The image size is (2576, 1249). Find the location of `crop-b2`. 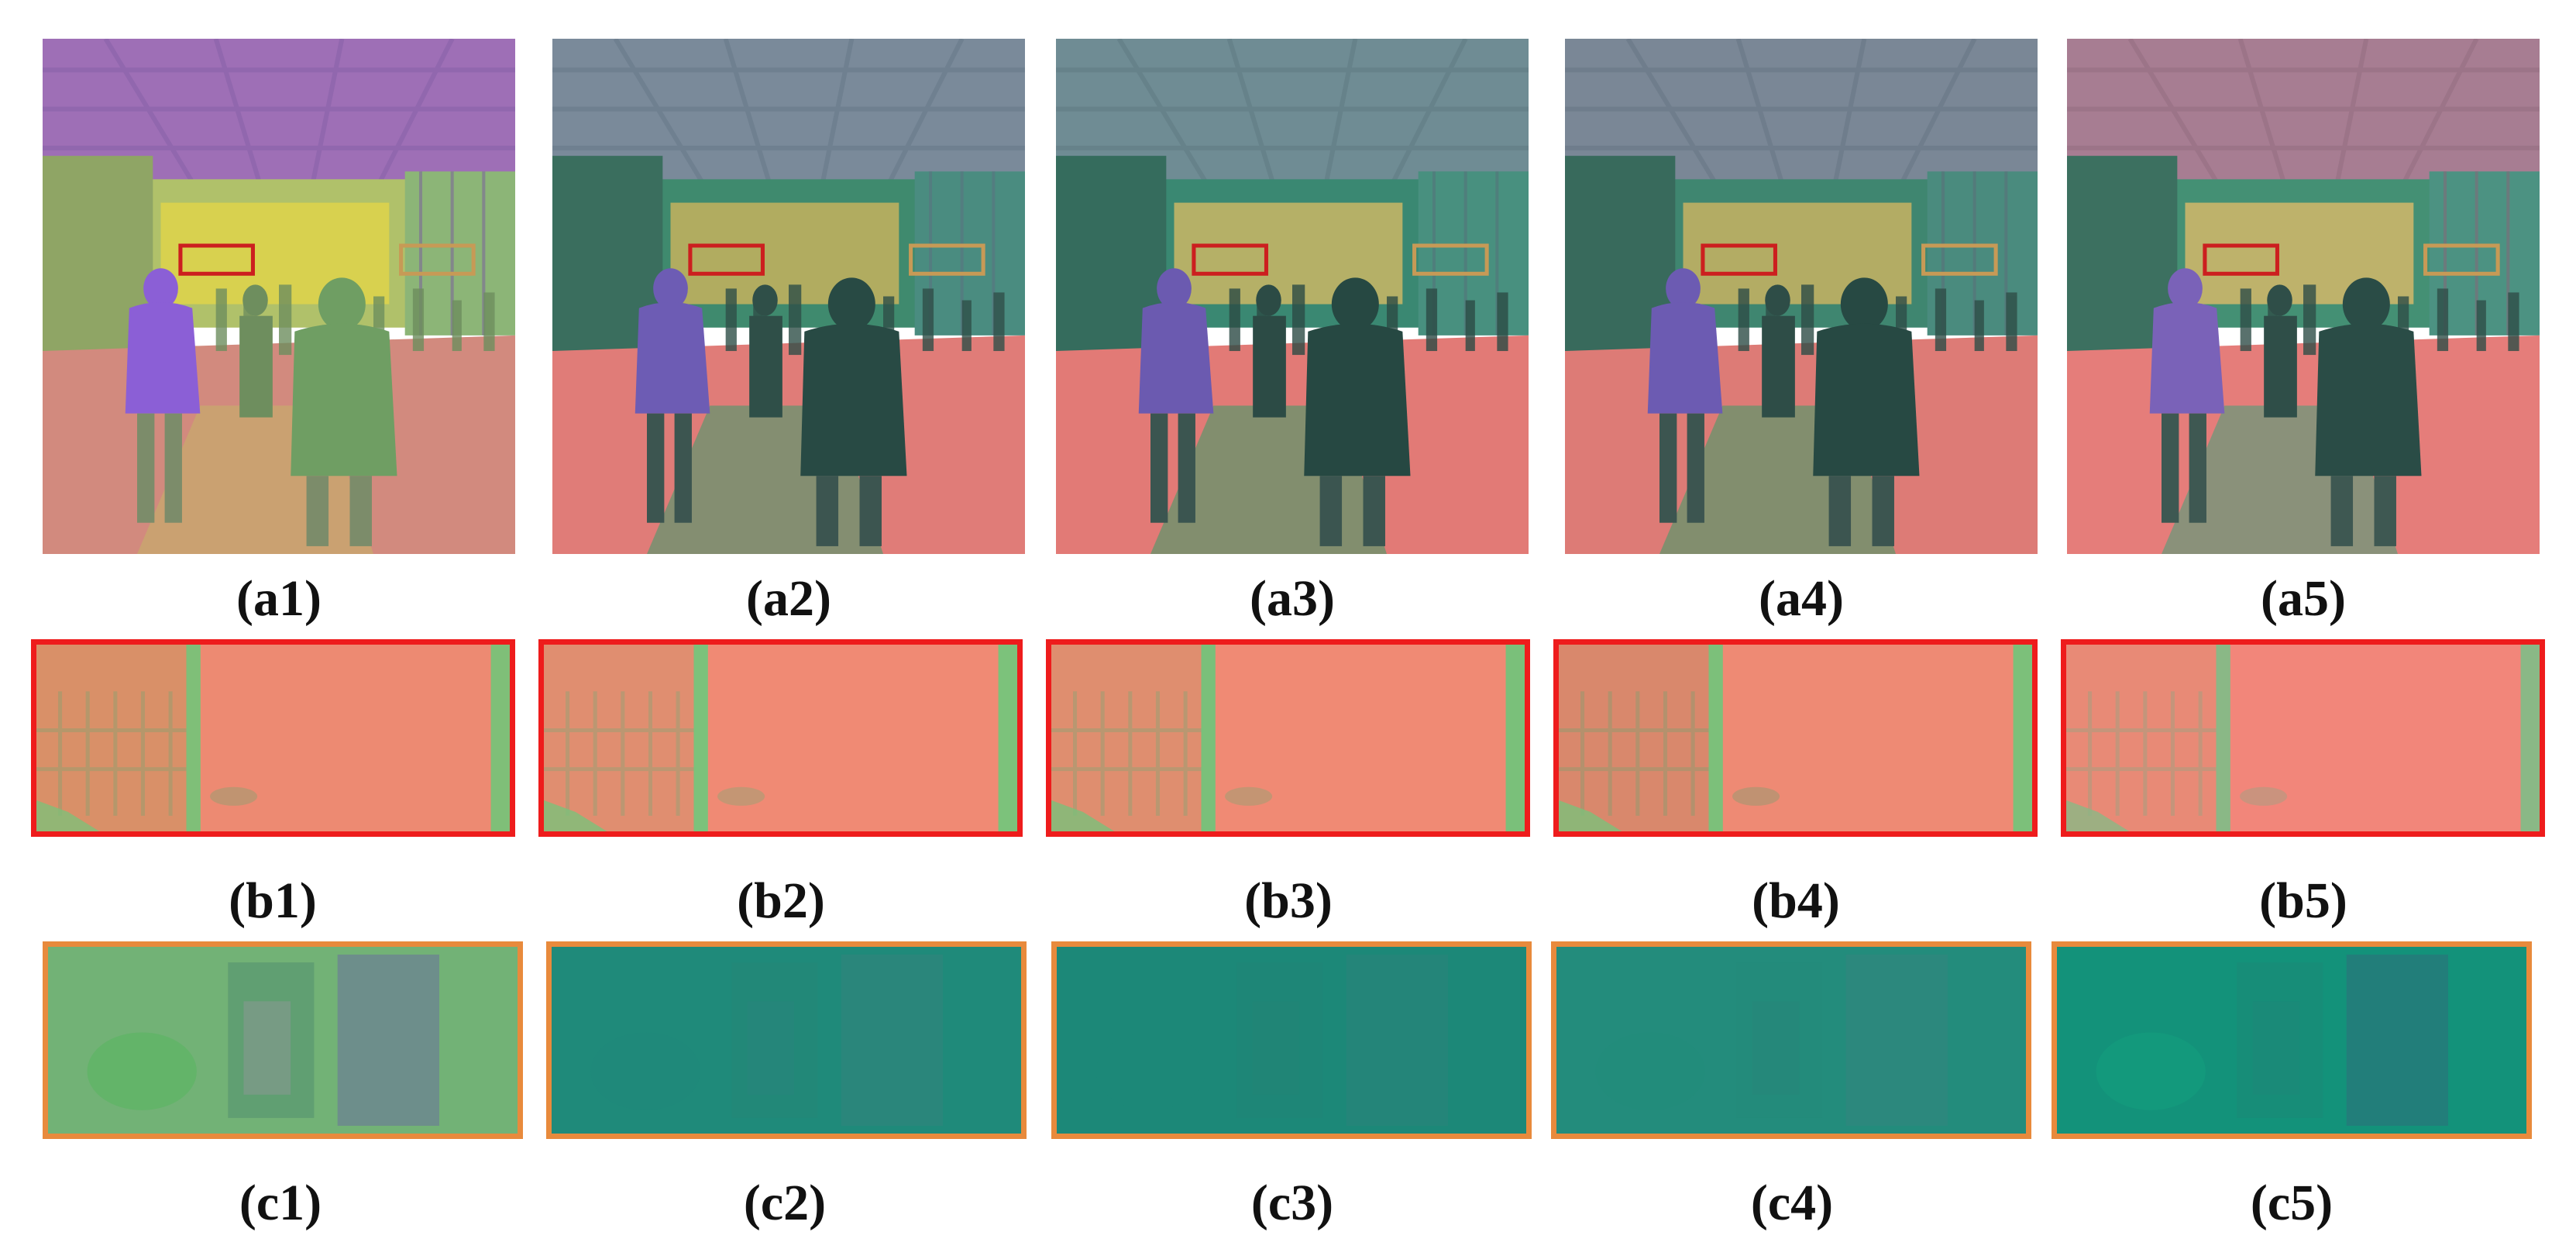

crop-b2 is located at coordinates (780, 738).